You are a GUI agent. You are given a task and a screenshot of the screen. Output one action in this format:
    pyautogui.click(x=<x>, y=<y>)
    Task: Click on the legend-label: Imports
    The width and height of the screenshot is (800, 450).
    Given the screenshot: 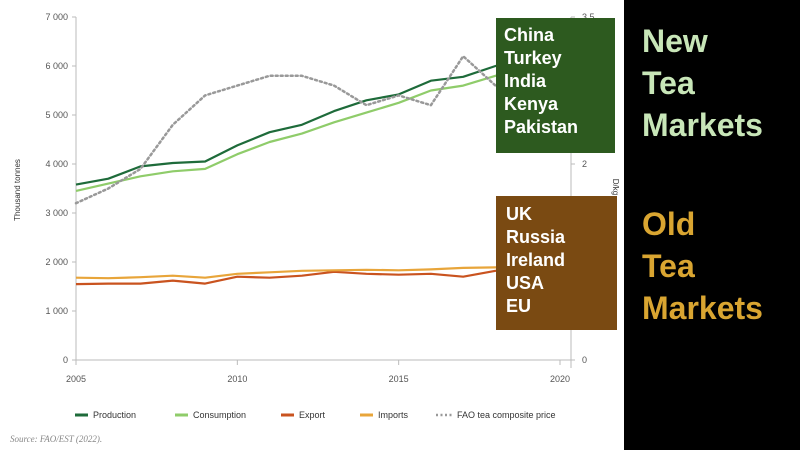 What is the action you would take?
    pyautogui.click(x=393, y=415)
    